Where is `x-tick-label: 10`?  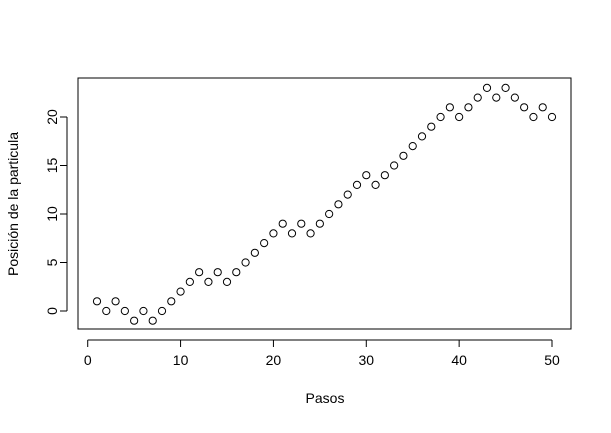 x-tick-label: 10 is located at coordinates (181, 360).